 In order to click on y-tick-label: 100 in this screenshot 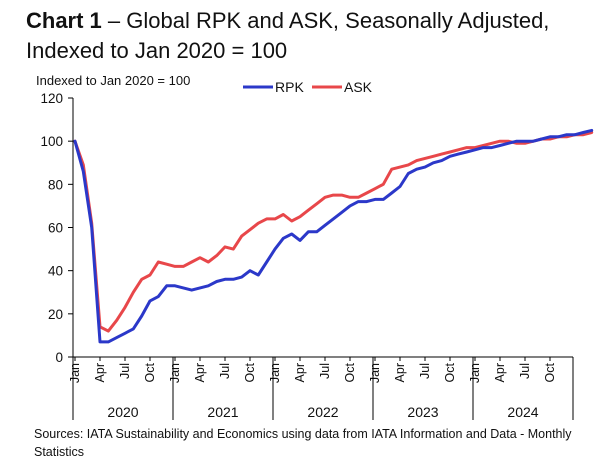, I will do `click(51, 141)`.